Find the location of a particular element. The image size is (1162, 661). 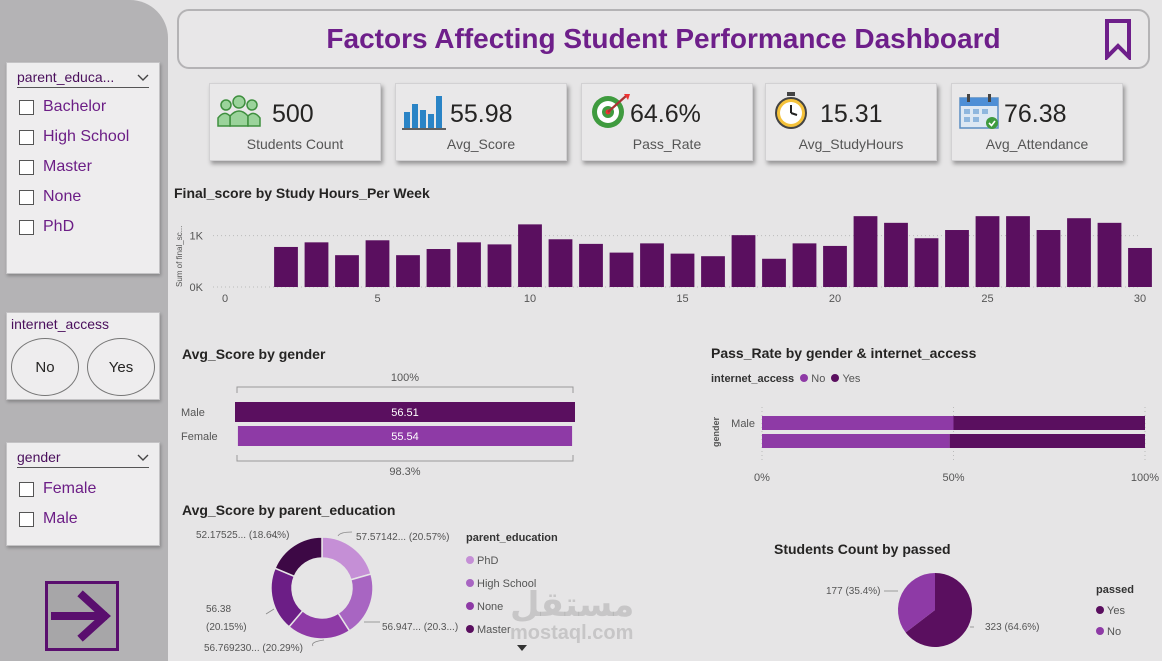

legend-item-master: Master is located at coordinates (494, 630).